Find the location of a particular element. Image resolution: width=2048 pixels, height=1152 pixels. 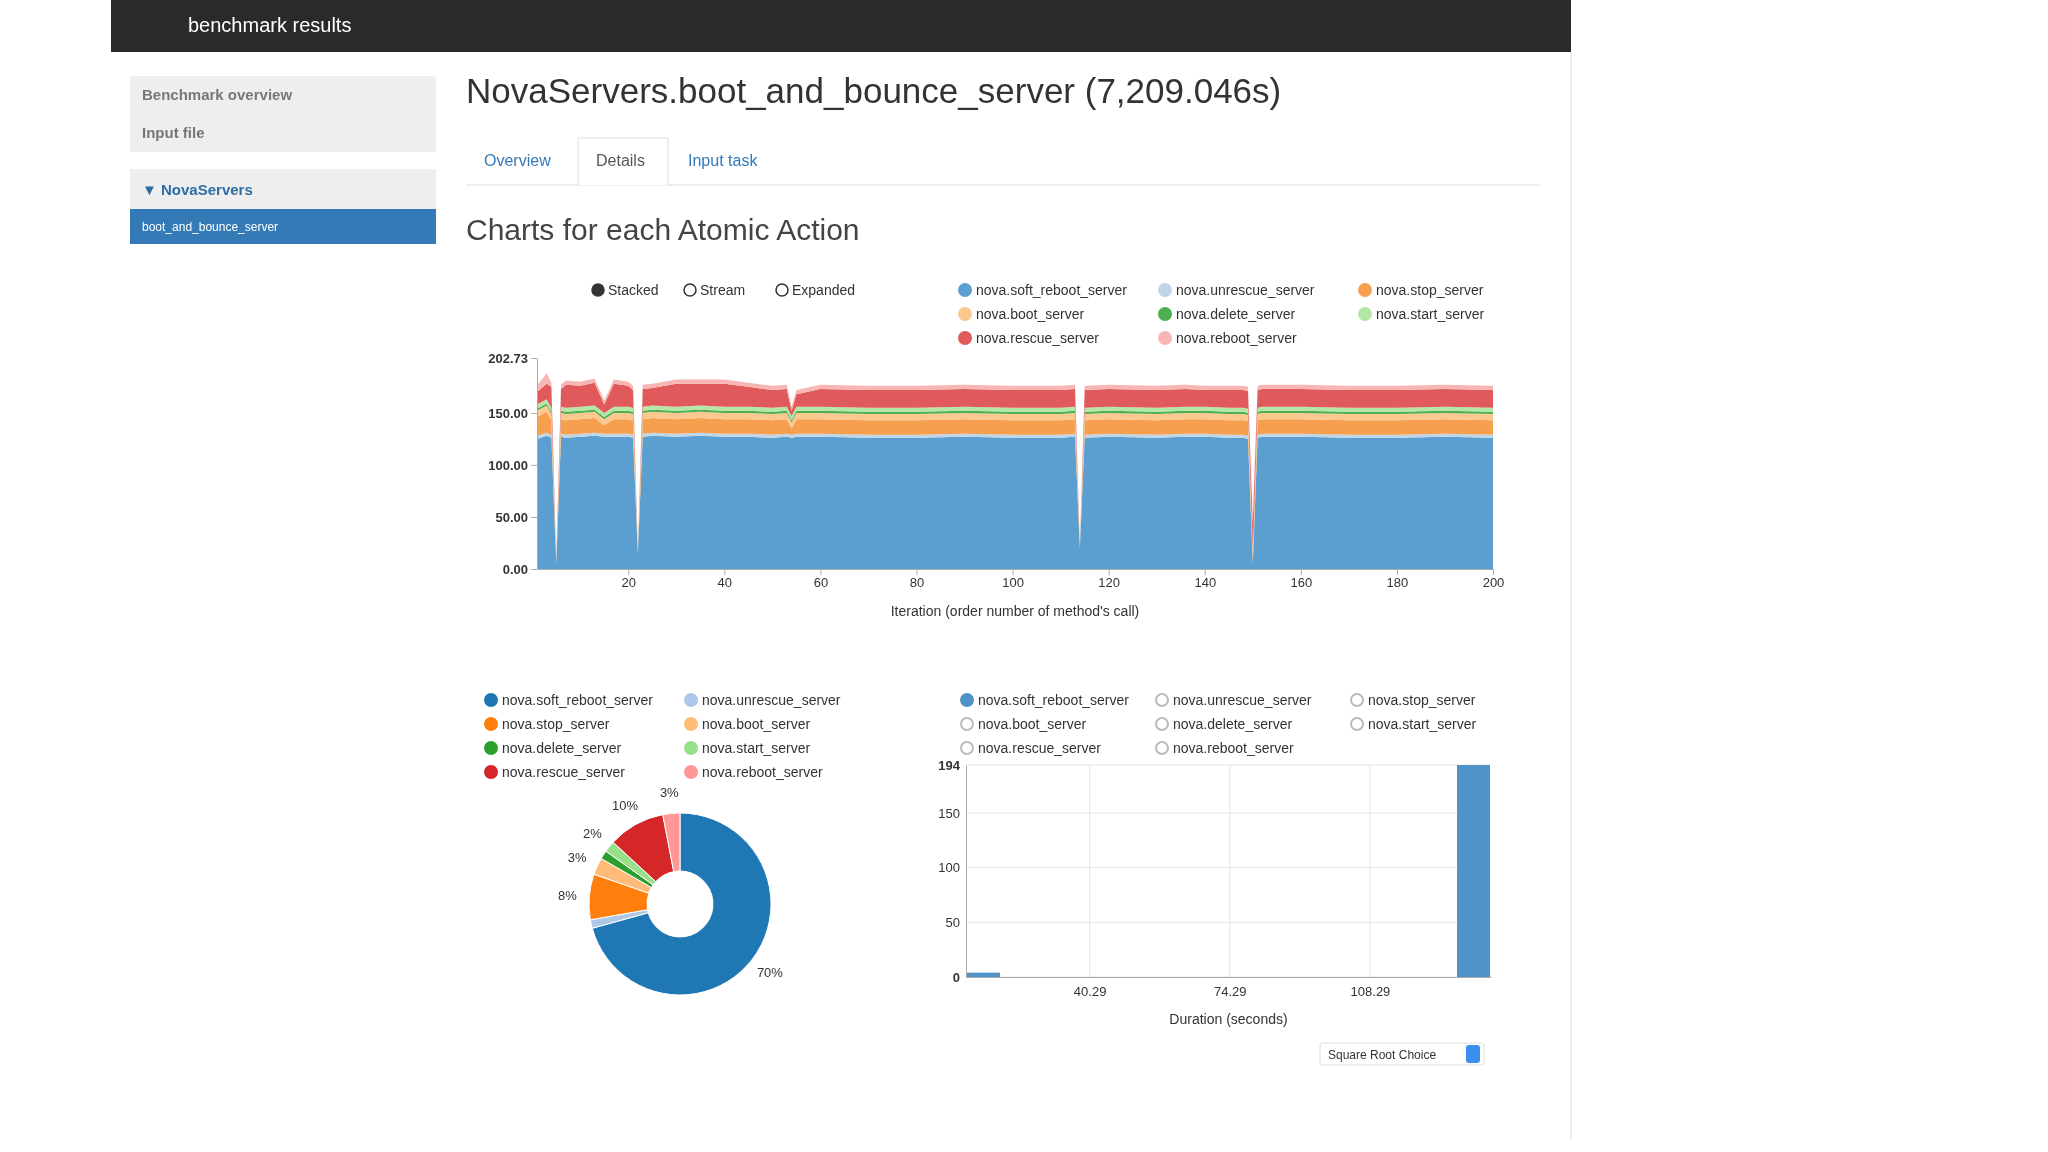

x-tick-label: 100 is located at coordinates (1013, 583).